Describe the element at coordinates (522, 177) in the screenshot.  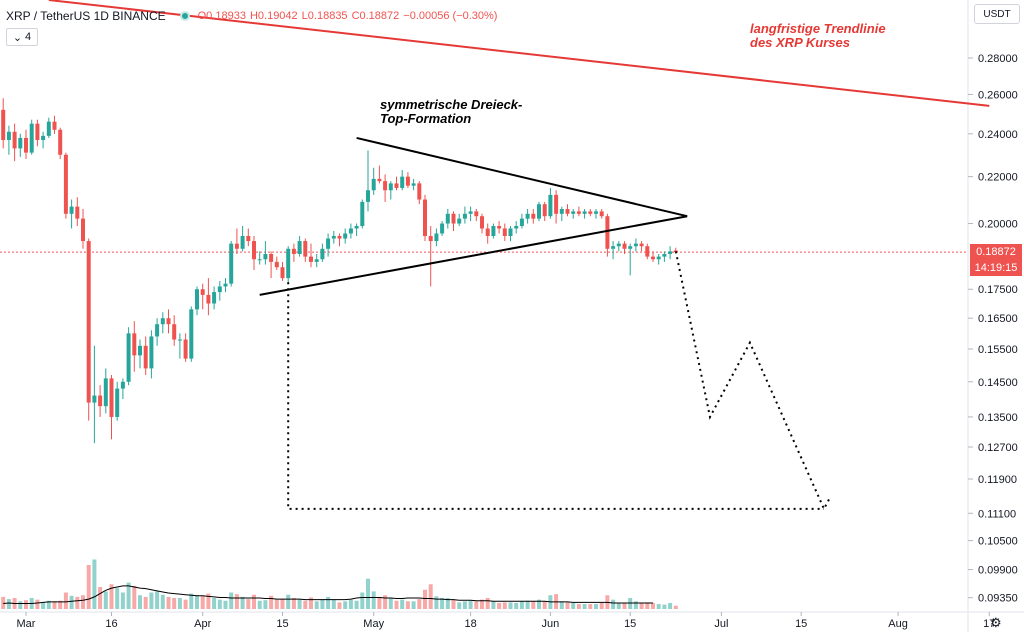
I see `triangle-upper-line` at that location.